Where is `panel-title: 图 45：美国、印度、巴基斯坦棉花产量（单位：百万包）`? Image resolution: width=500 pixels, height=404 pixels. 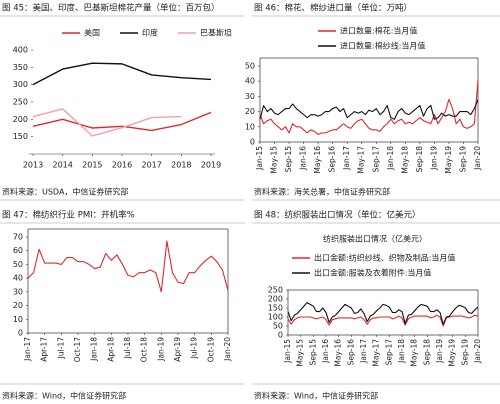
panel-title: 图 45：美国、印度、巴基斯坦棉花产量（单位：百万包） is located at coordinates (111, 8).